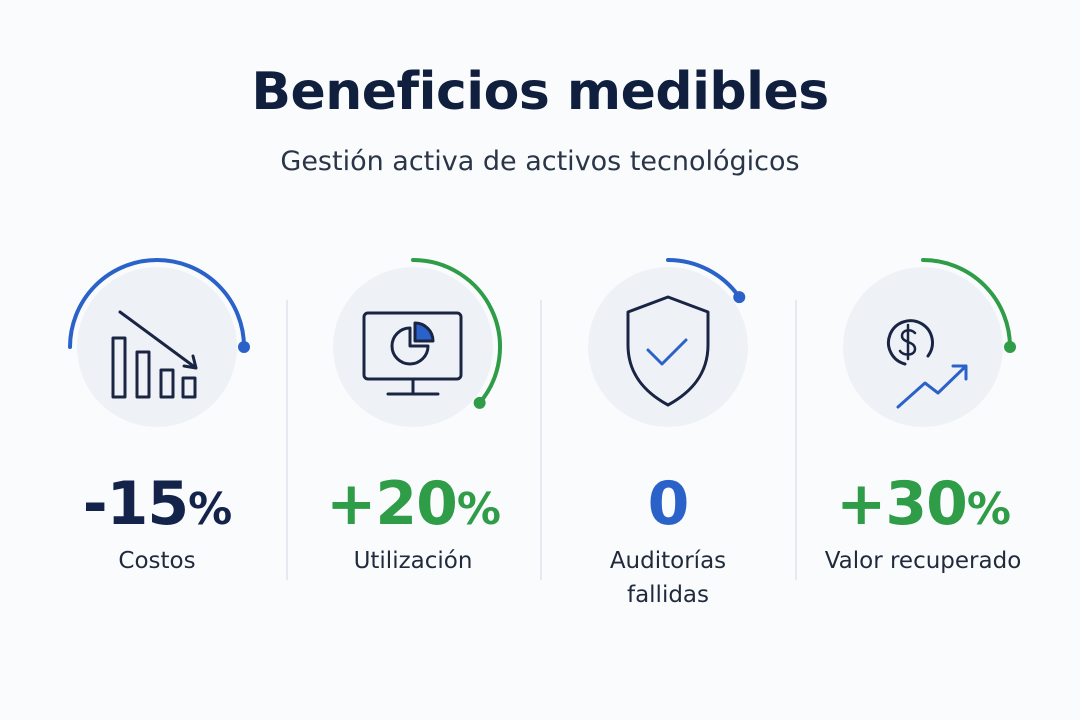 This screenshot has height=720, width=1080. Describe the element at coordinates (540, 161) in the screenshot. I see `subtitle: Gestión activa de activos tecnológicos` at that location.